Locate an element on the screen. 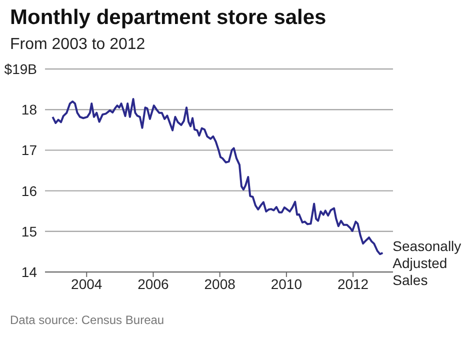  x-tick-label: 2012 is located at coordinates (353, 284).